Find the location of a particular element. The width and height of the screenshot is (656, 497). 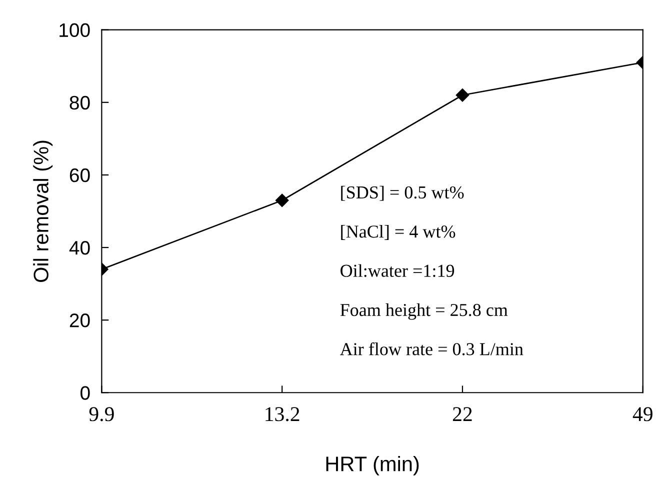

y-tick-label: 80 is located at coordinates (80, 103).